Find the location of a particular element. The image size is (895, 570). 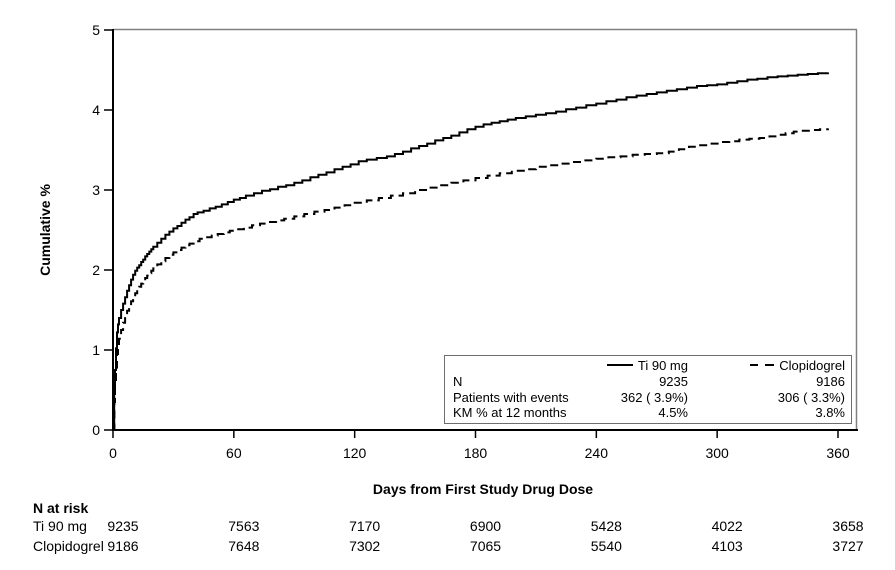

y-tick-label: 0 is located at coordinates (96, 430).